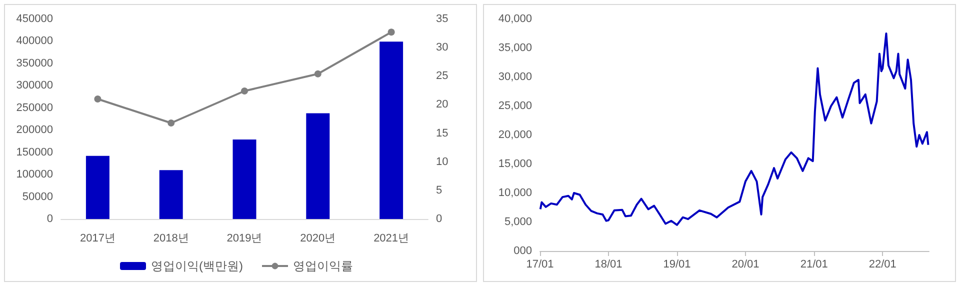 This screenshot has height=288, width=960. Describe the element at coordinates (442, 76) in the screenshot. I see `y2-tick-label: 25` at that location.